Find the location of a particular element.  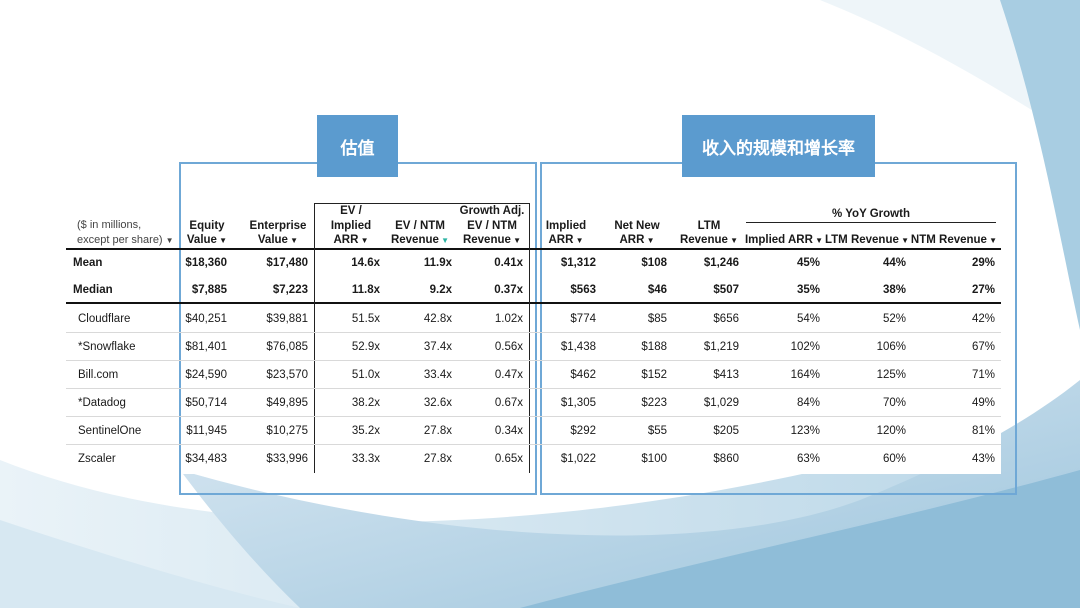

table-cell: $23,570 is located at coordinates (287, 375).